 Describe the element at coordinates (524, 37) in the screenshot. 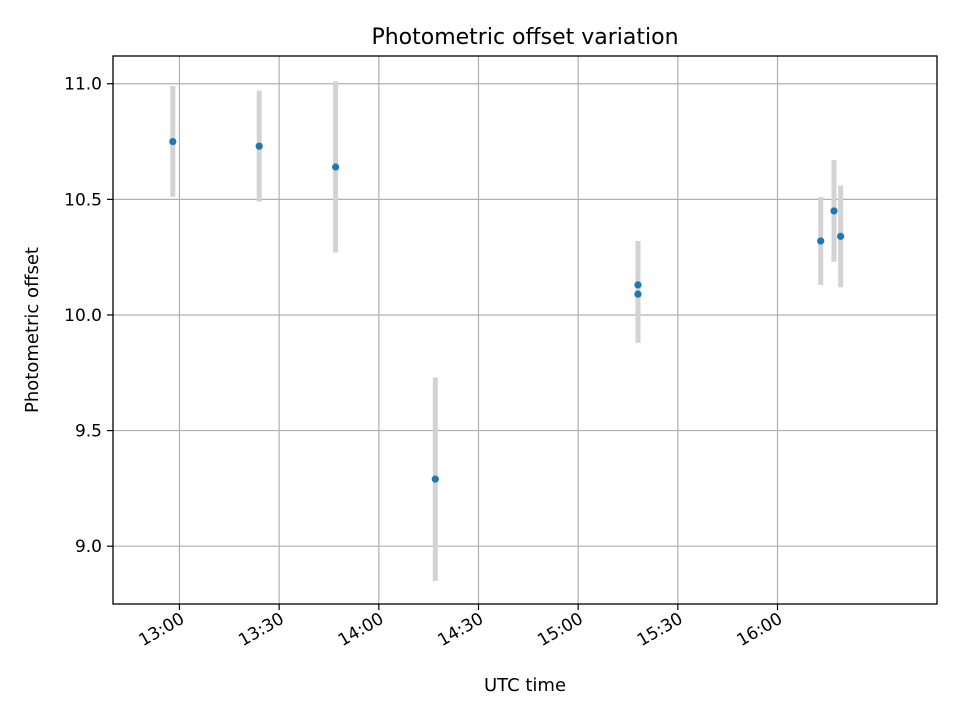

I see `chart-title: Photometric offset variation` at that location.